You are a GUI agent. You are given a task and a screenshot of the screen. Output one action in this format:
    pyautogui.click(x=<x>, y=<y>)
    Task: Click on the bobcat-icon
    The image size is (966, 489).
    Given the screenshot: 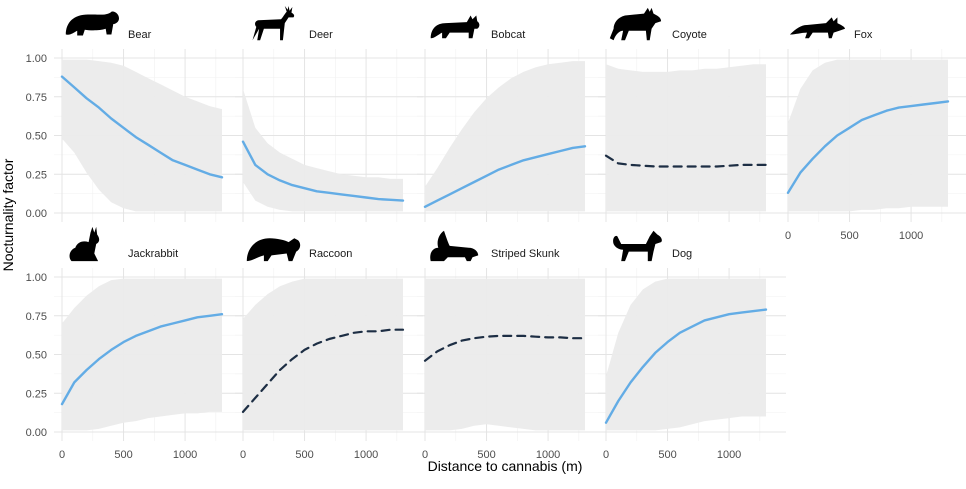 What is the action you would take?
    pyautogui.click(x=455, y=27)
    